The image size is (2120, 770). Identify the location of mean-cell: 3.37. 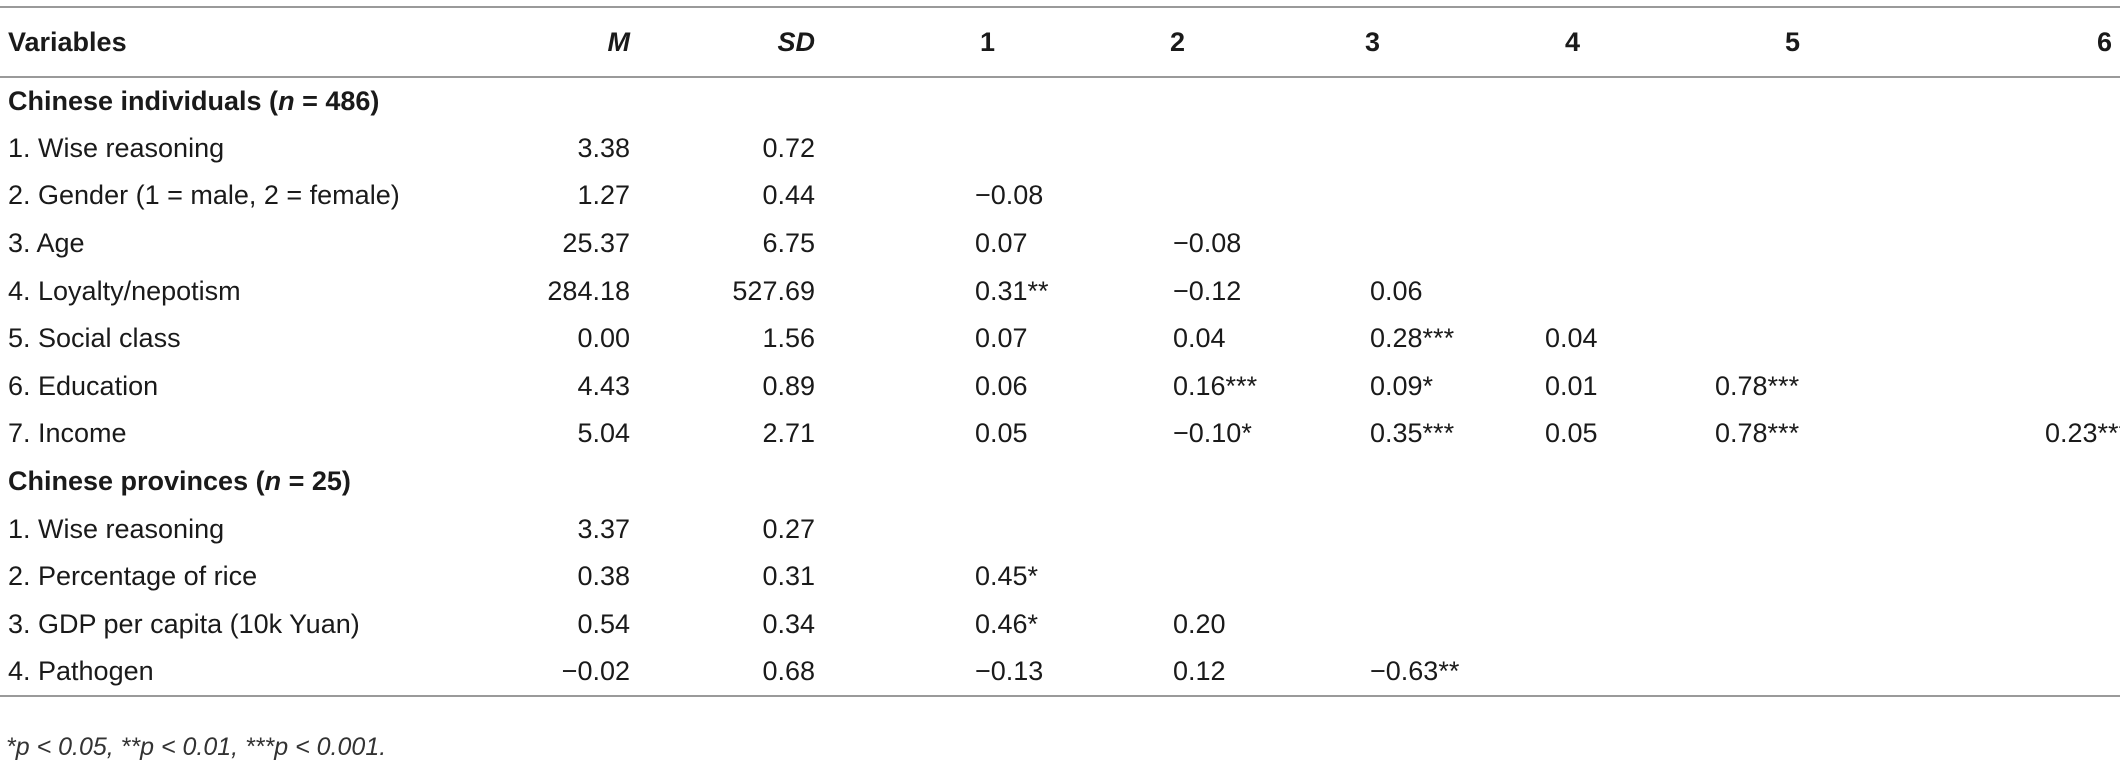
(603, 528).